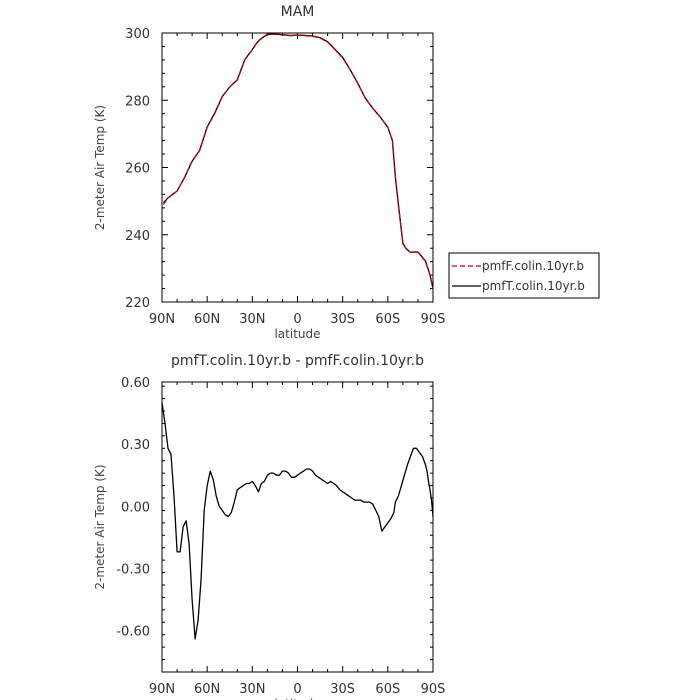  What do you see at coordinates (297, 689) in the screenshot?
I see `bottom-x-tick-label: 0` at bounding box center [297, 689].